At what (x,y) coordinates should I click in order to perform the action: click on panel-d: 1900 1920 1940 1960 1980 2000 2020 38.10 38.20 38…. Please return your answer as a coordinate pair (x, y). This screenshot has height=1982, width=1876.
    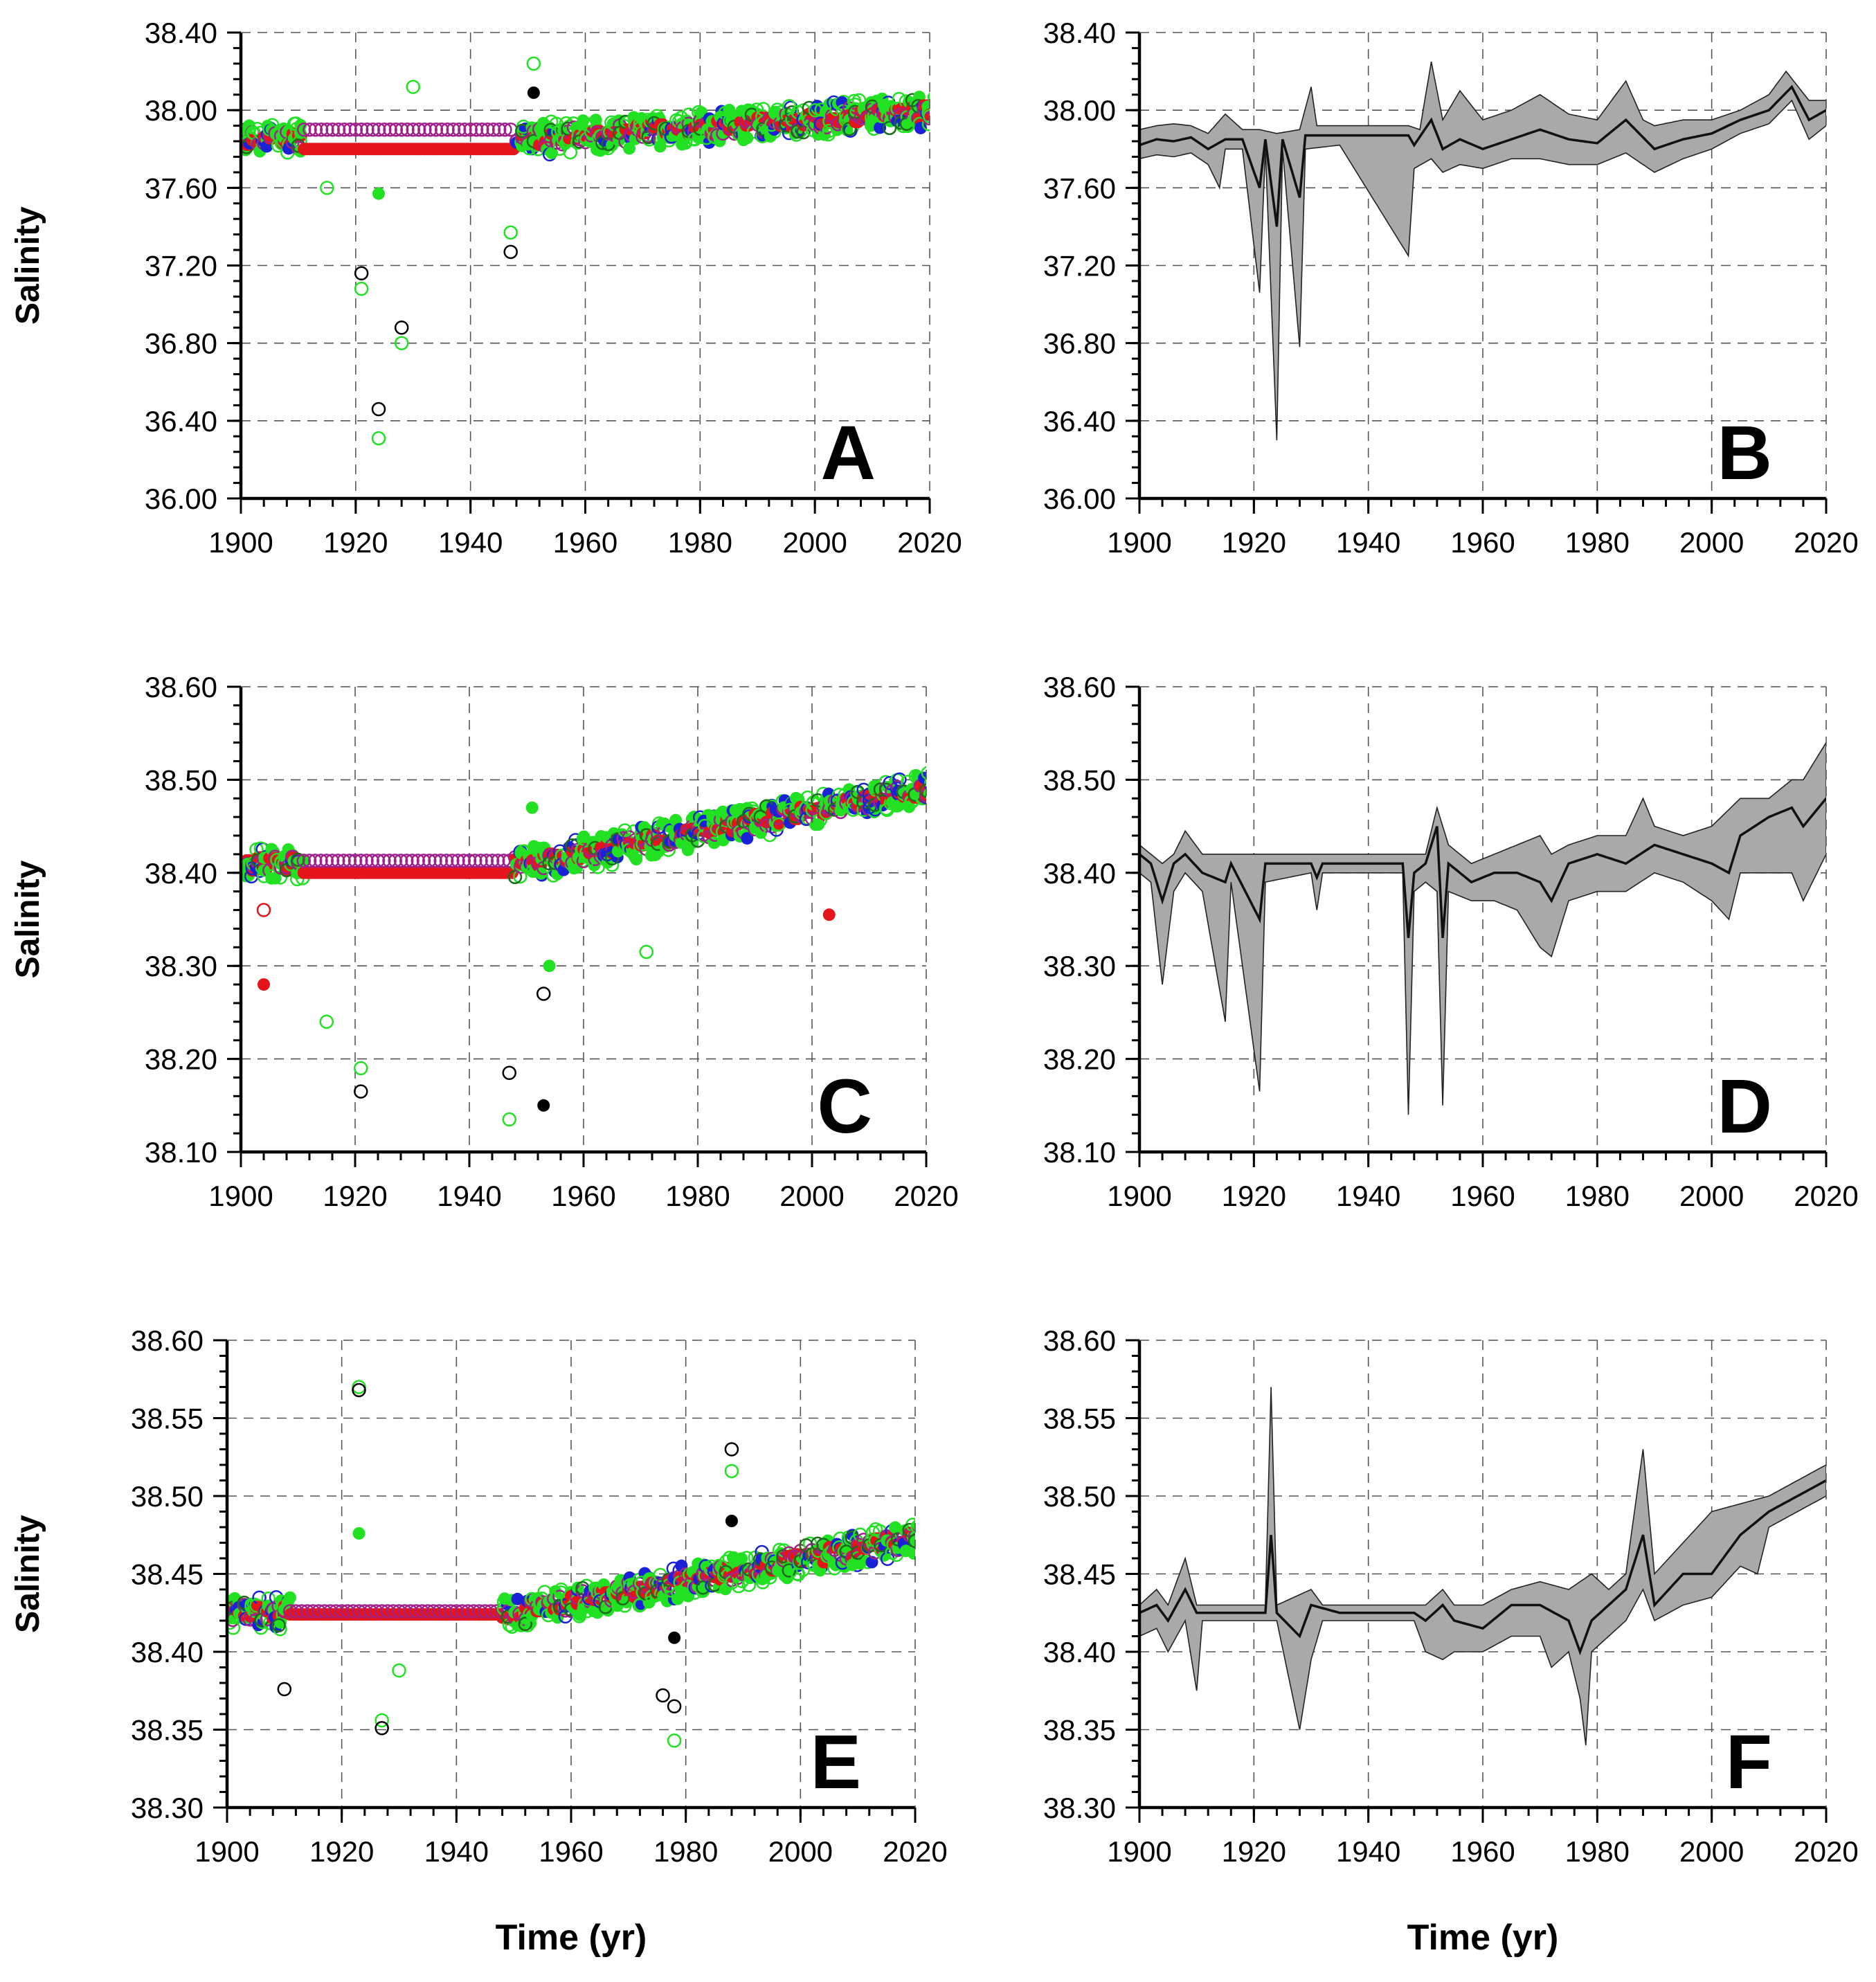
    Looking at the image, I should click on (1451, 941).